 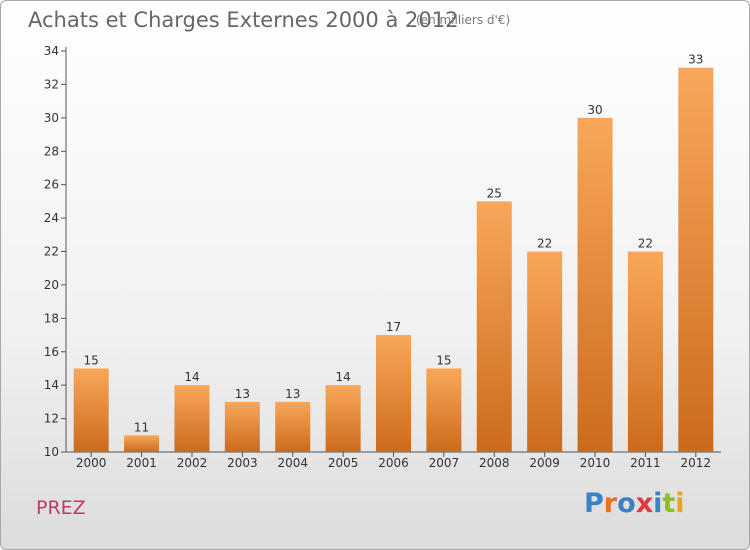 I want to click on chart-unit: (en milliers d'€), so click(x=463, y=20).